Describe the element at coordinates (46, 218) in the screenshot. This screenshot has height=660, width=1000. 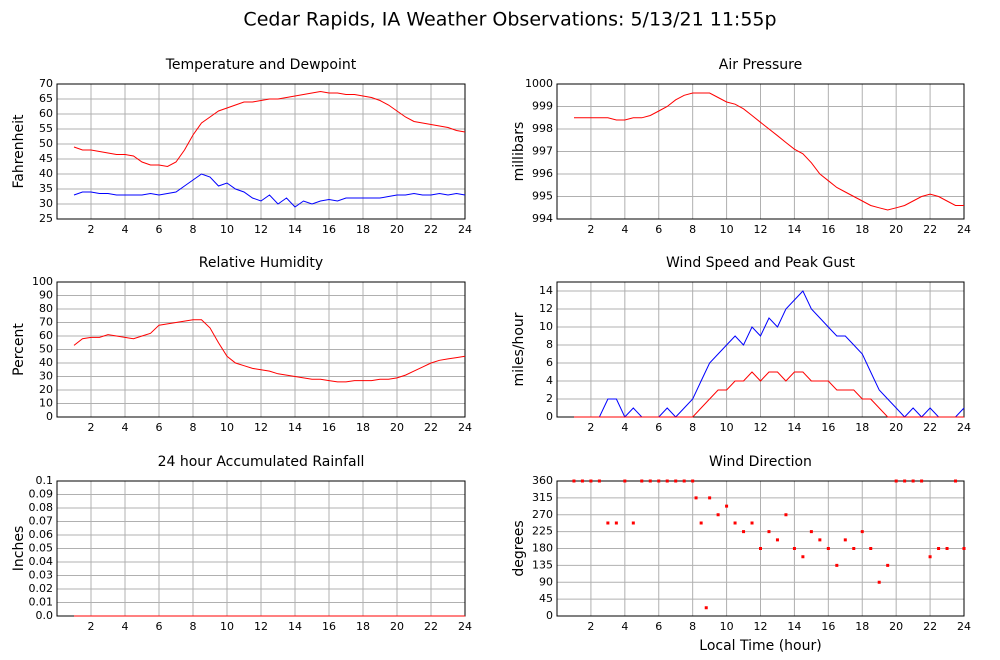
I see `y-tick-label: 25` at that location.